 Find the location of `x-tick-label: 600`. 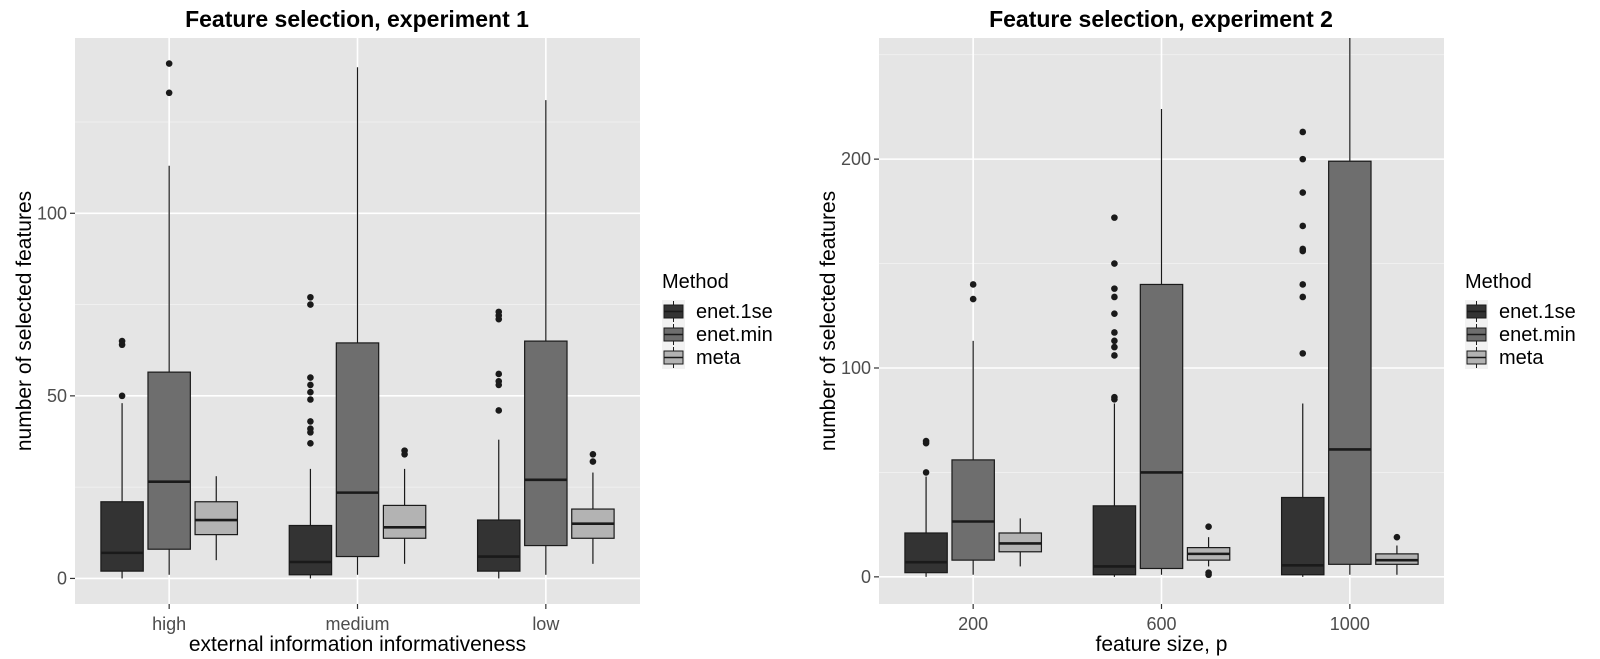

x-tick-label: 600 is located at coordinates (1161, 624).